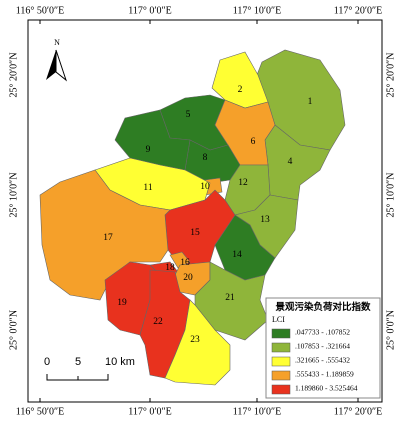 The image size is (400, 425). Describe the element at coordinates (322, 360) in the screenshot. I see `legend-label: .321665 - .555432` at that location.